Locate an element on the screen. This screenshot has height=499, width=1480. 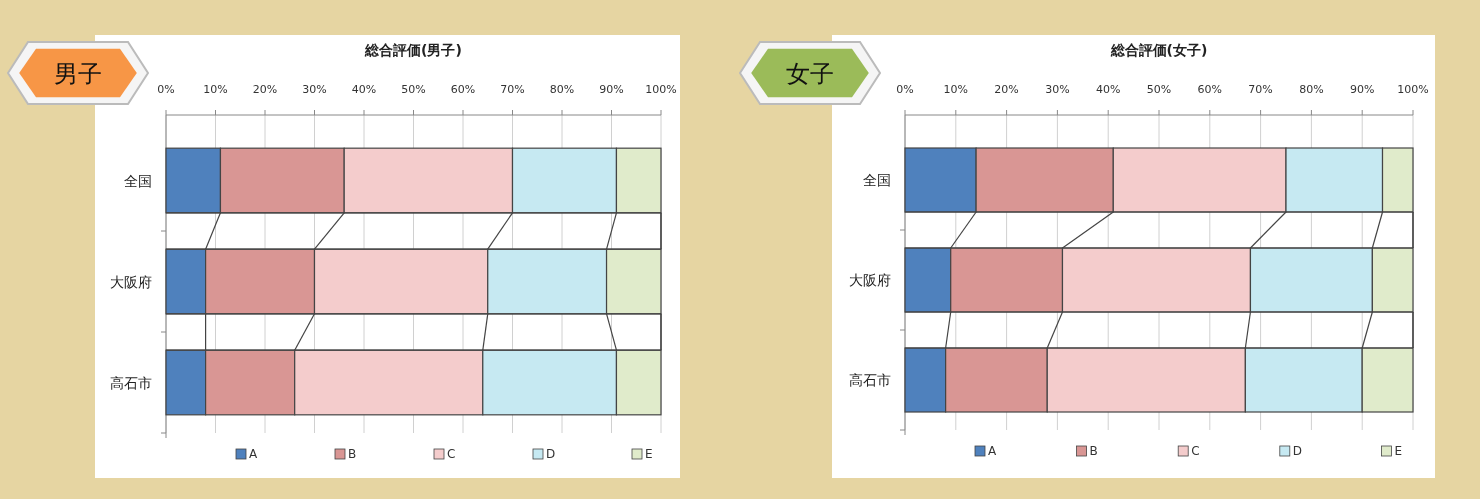
chart-subtitle: 女子 is located at coordinates (810, 74).